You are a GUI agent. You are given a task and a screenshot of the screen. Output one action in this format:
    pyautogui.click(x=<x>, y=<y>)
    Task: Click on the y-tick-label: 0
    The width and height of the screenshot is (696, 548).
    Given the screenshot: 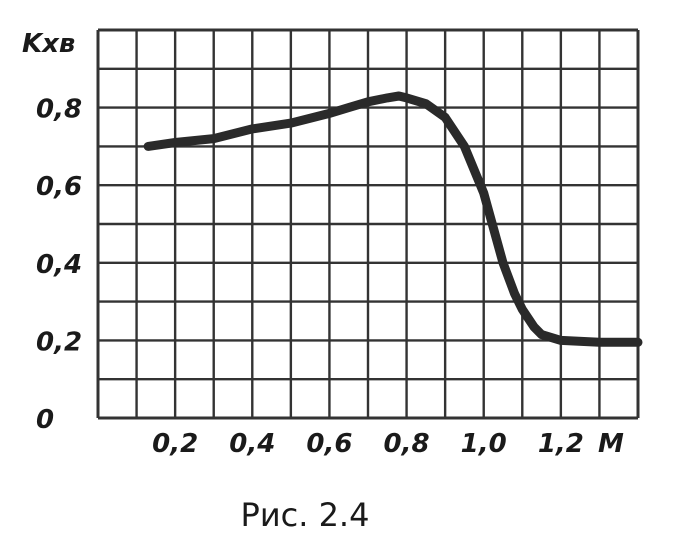 What is the action you would take?
    pyautogui.click(x=45, y=420)
    